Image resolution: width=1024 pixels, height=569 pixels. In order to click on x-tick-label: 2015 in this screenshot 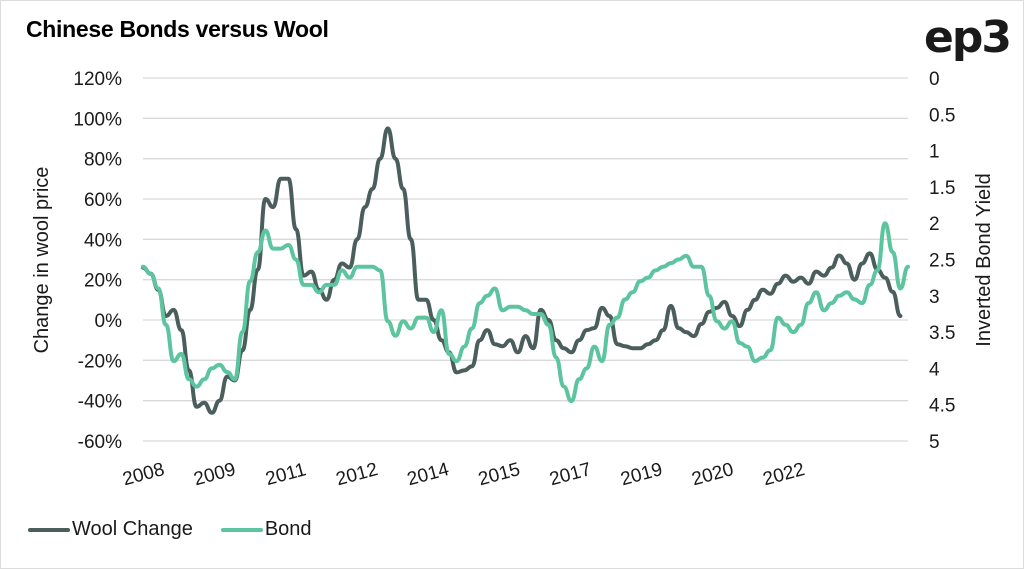, I will do `click(499, 474)`.